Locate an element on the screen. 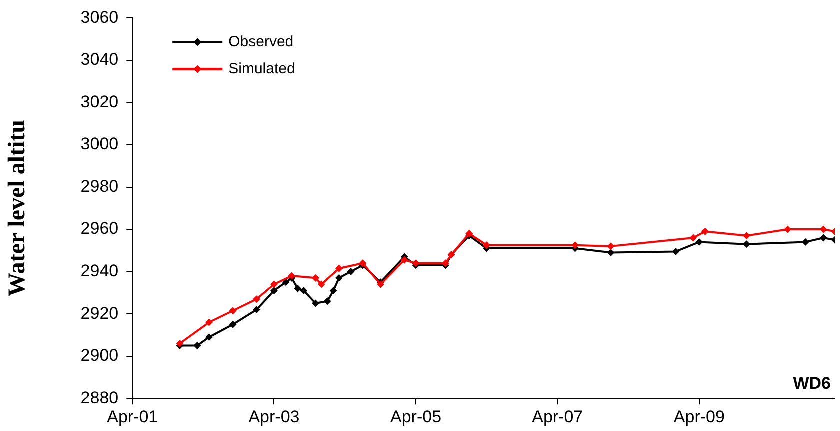  y-tick-label: 3060 is located at coordinates (99, 17).